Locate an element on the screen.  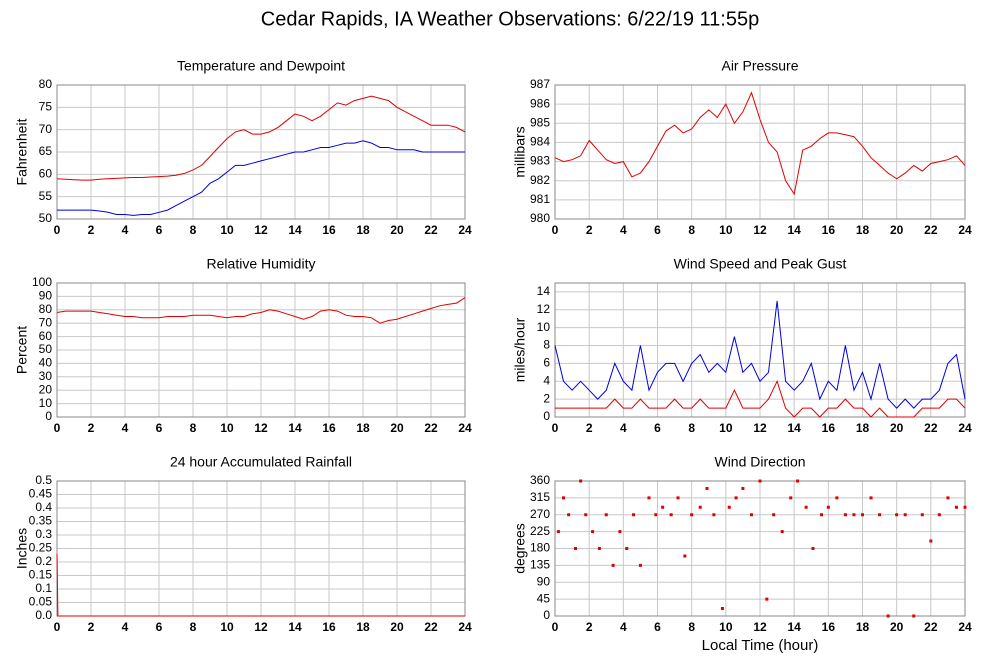
y-tick-label: 80 is located at coordinates (46, 309).